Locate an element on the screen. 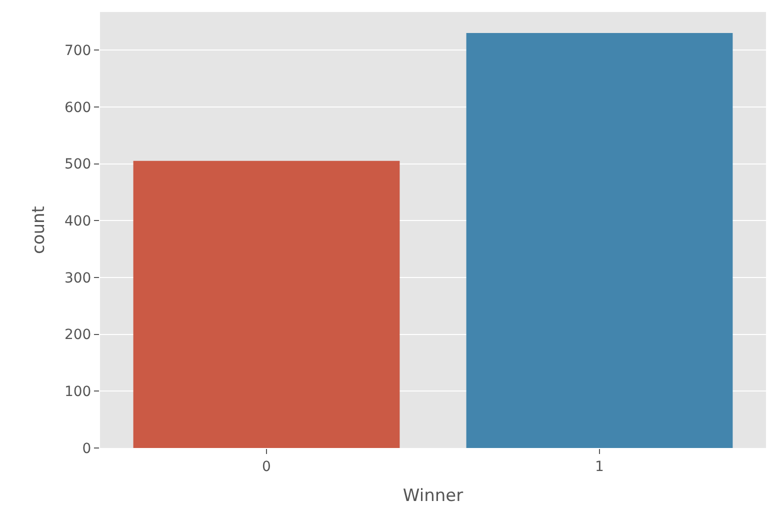 The height and width of the screenshot is (514, 771). y-tick-label: 300 is located at coordinates (78, 278).